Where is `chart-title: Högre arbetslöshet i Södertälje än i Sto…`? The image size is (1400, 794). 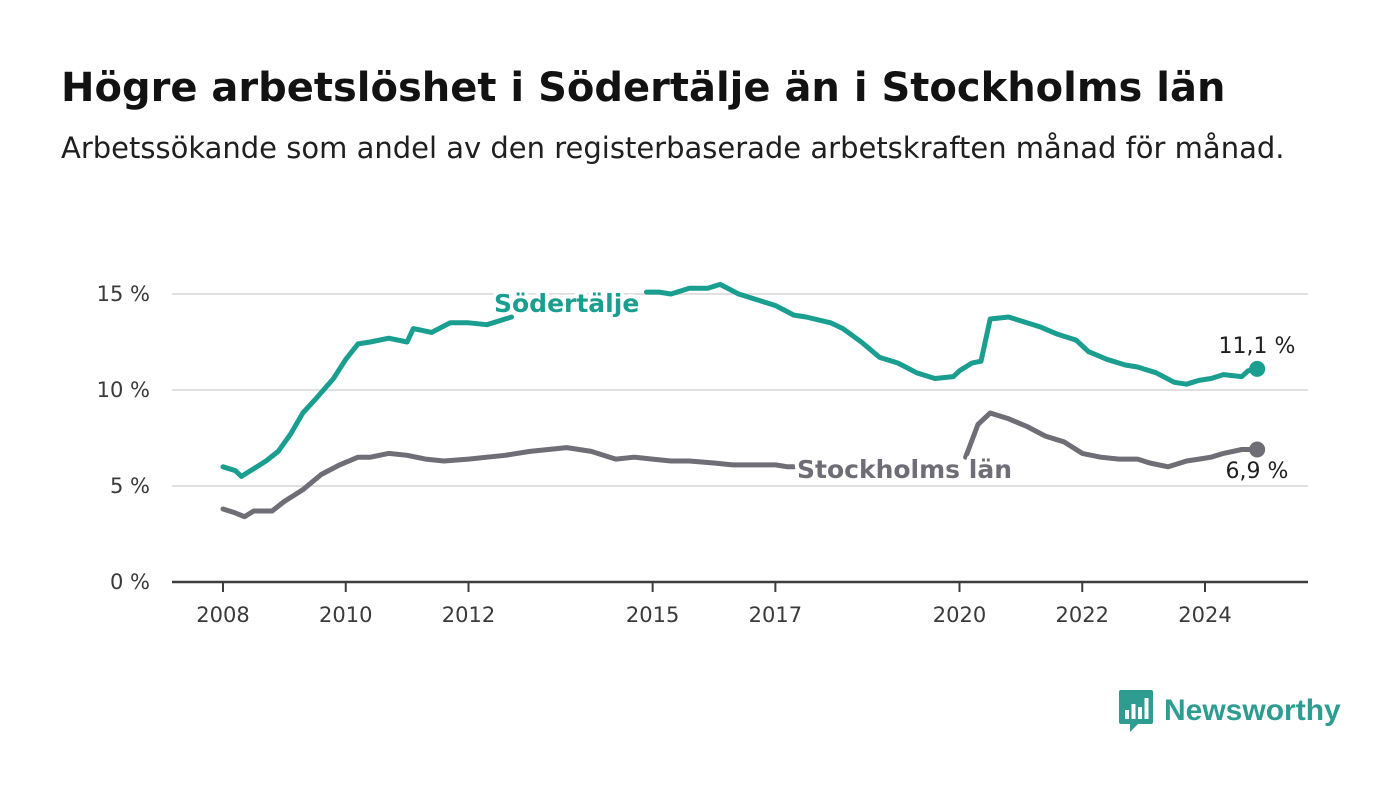
chart-title: Högre arbetslöshet i Södertälje än i Sto… is located at coordinates (643, 88).